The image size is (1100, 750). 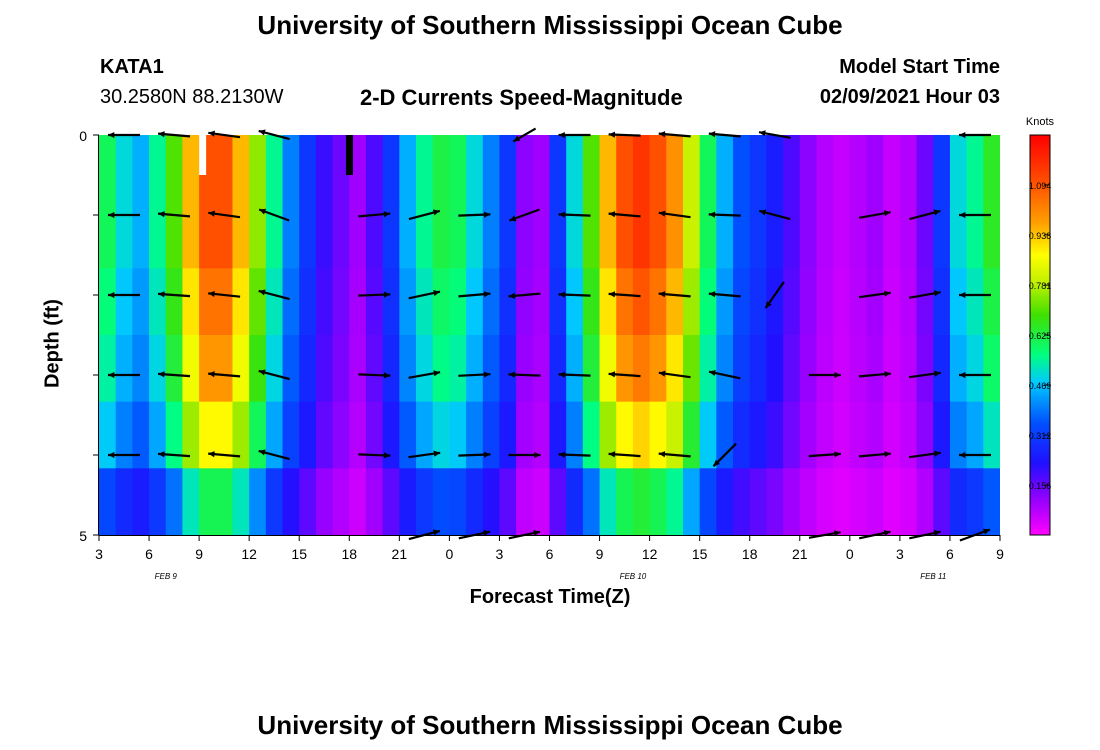 What do you see at coordinates (349, 155) in the screenshot?
I see `missing-cell-black` at bounding box center [349, 155].